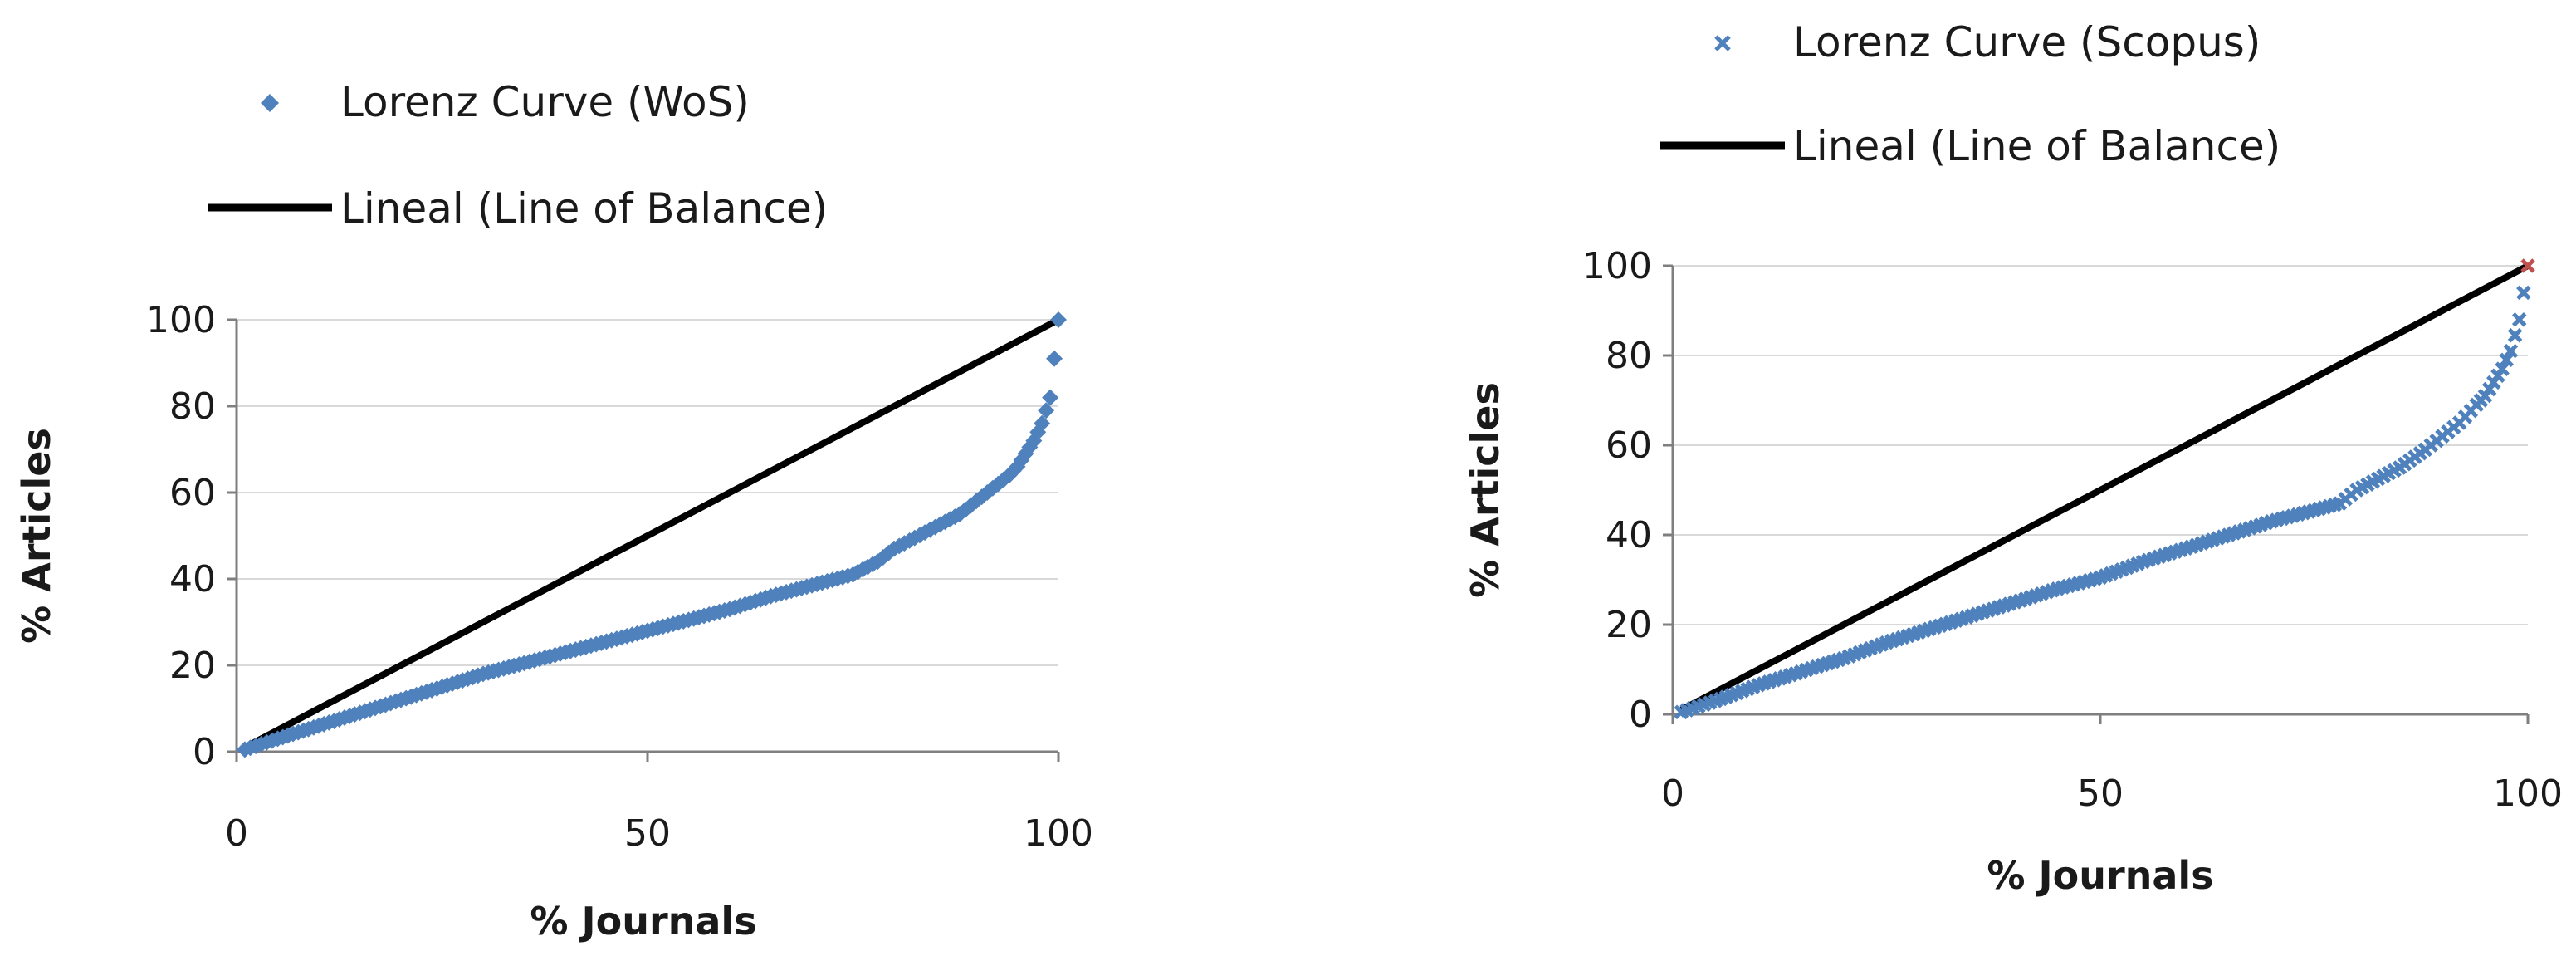 This screenshot has height=961, width=2576. What do you see at coordinates (1629, 446) in the screenshot?
I see `scopus-y-tick-label: 60` at bounding box center [1629, 446].